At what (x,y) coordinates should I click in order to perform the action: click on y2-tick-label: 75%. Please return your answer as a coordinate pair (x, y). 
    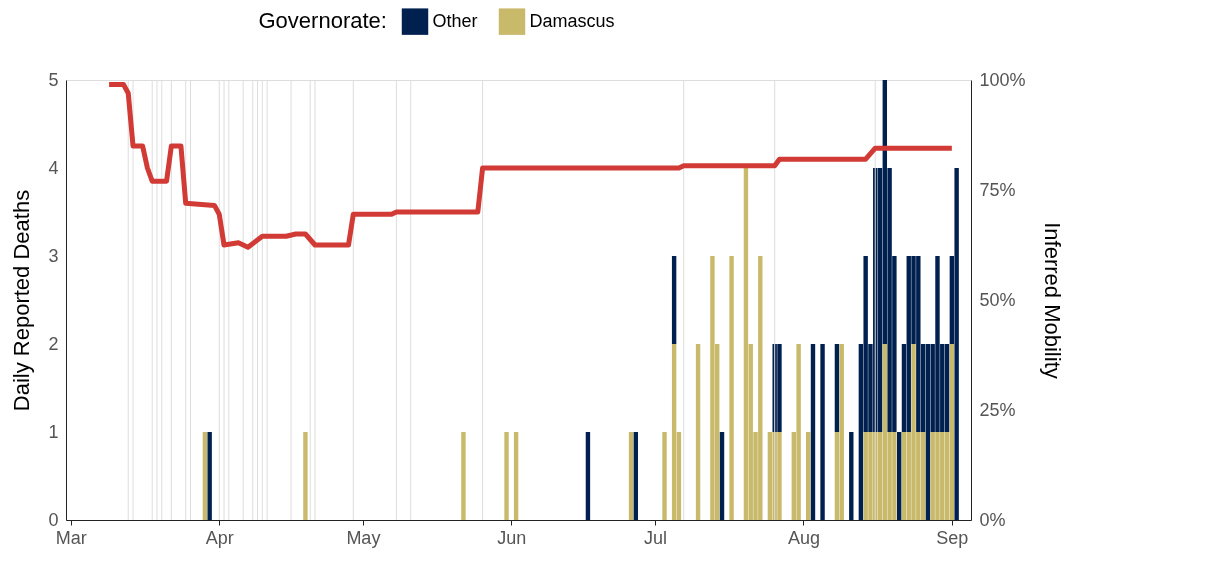
    Looking at the image, I should click on (997, 189).